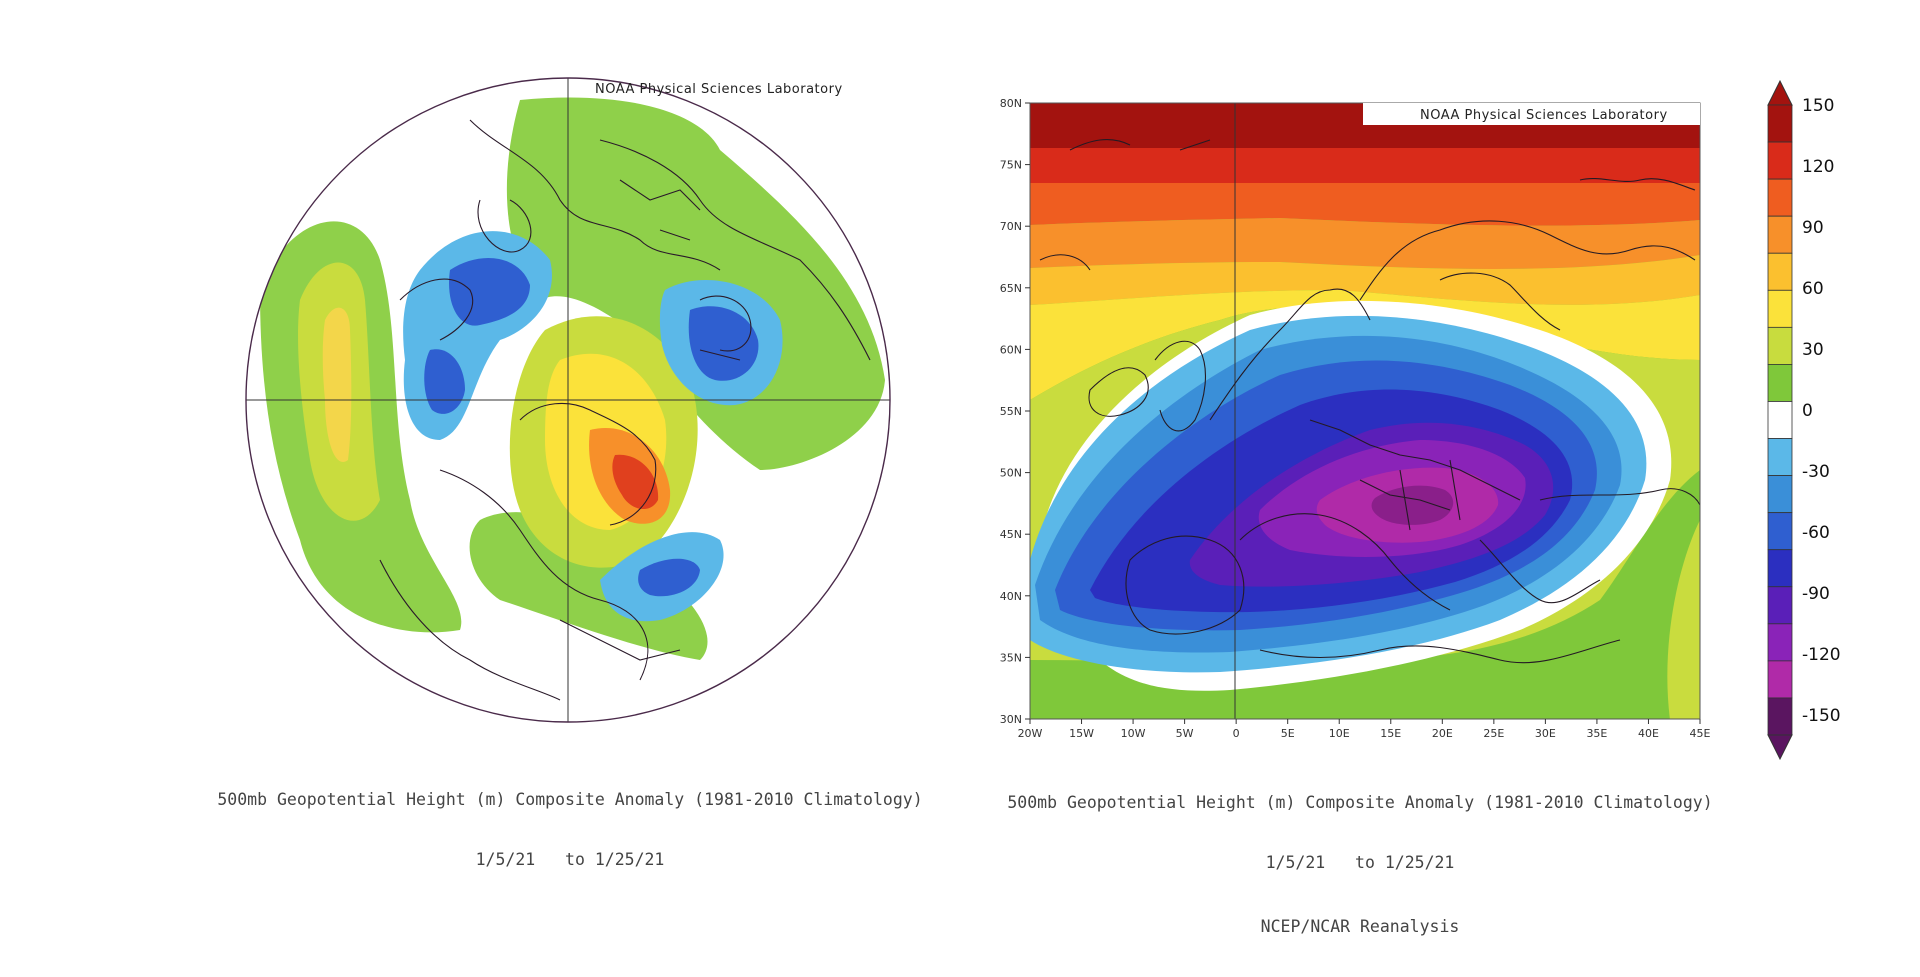 The image size is (1920, 977). What do you see at coordinates (1700, 733) in the screenshot?
I see `lon-tick-label: 45E` at bounding box center [1700, 733].